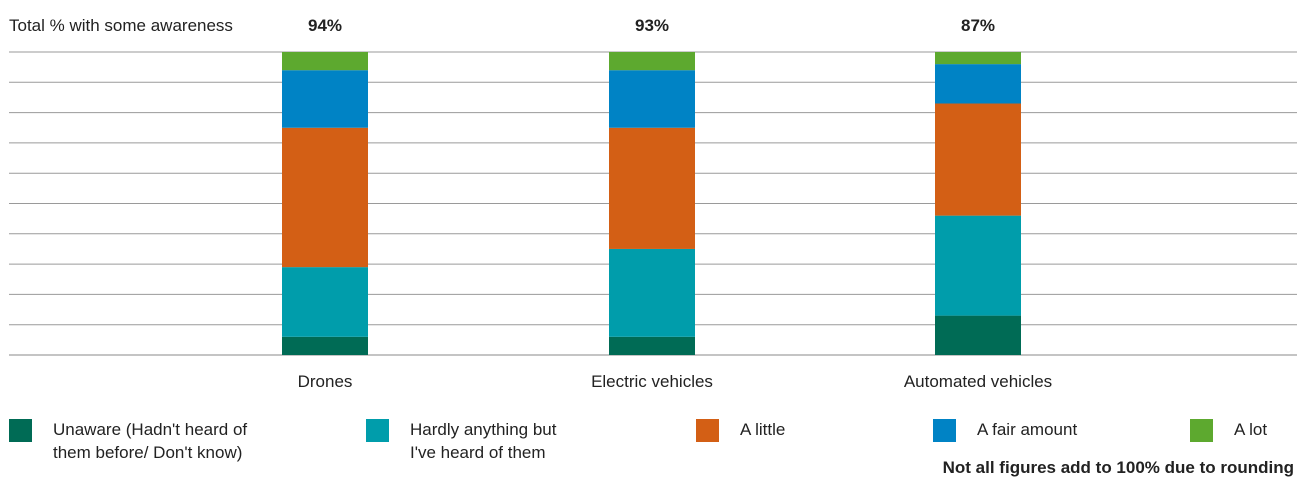 The image size is (1306, 484). Describe the element at coordinates (325, 381) in the screenshot. I see `x-axis-label: Drones` at that location.